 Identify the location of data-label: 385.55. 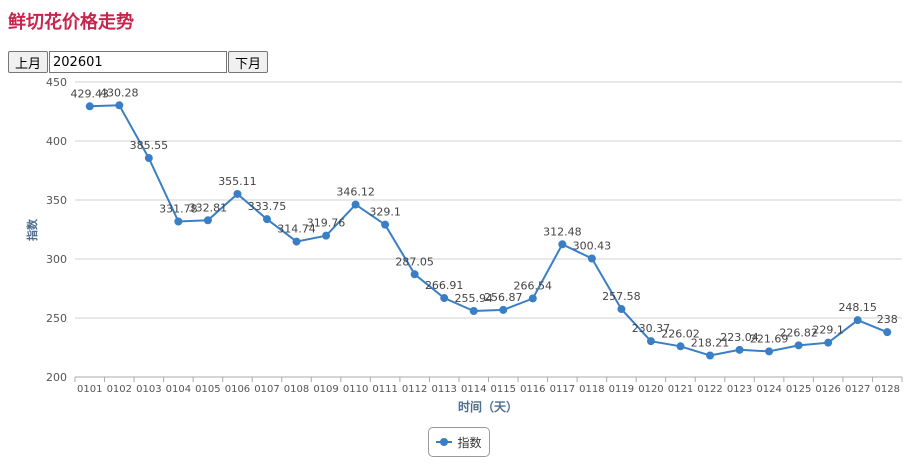
(149, 145).